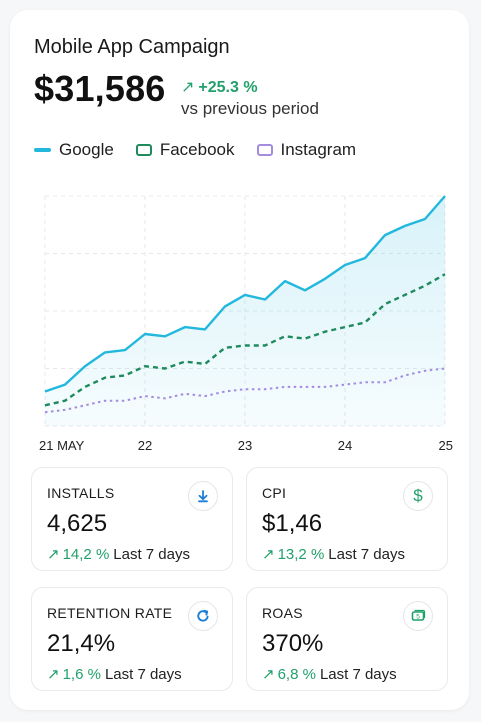 This screenshot has width=481, height=722. What do you see at coordinates (86, 554) in the screenshot?
I see `kpi-change-value: 14,2 %` at bounding box center [86, 554].